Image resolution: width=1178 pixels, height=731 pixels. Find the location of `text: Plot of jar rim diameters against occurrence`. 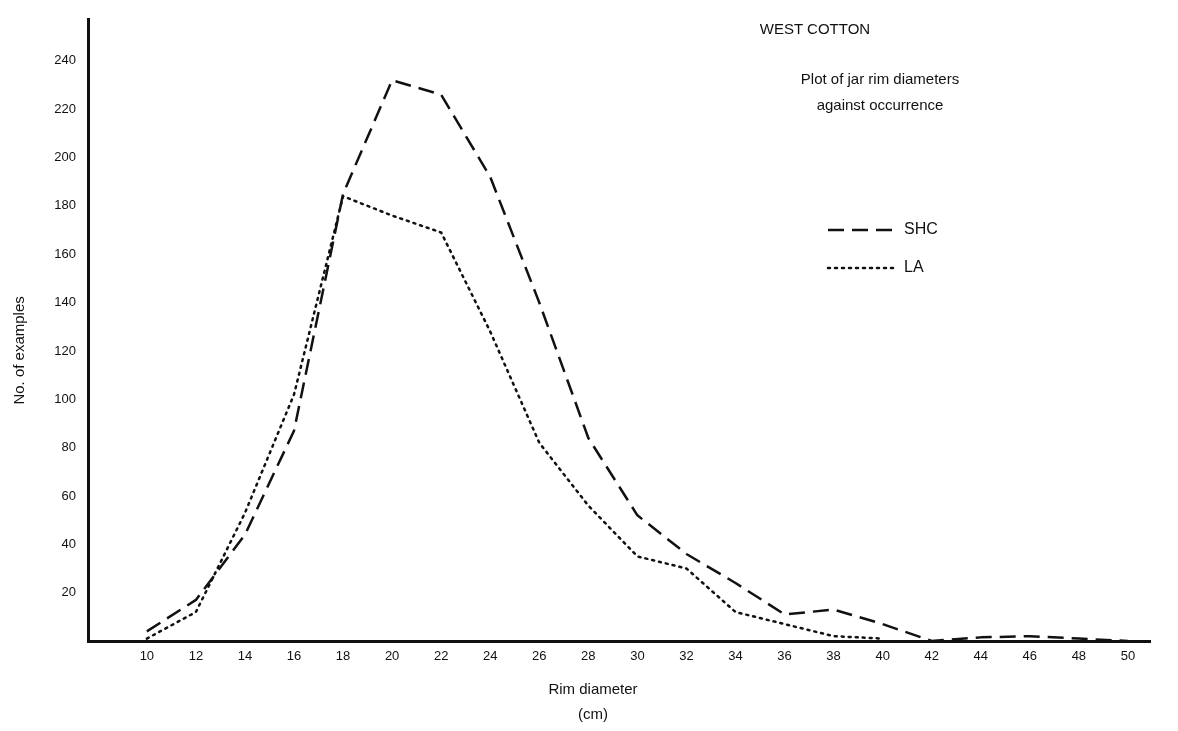

text: Plot of jar rim diameters against occurrence is located at coordinates (880, 92).